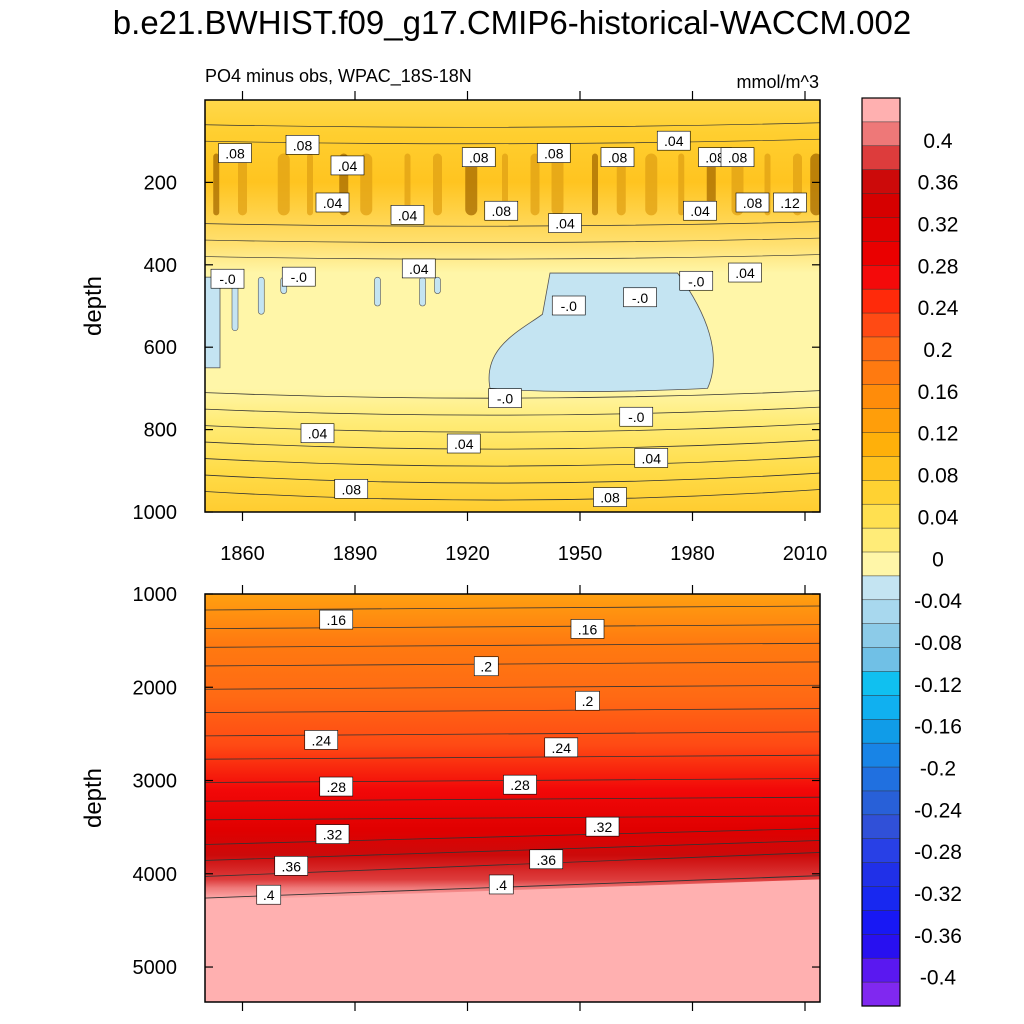  I want to click on contour-label-text: .28, so click(337, 787).